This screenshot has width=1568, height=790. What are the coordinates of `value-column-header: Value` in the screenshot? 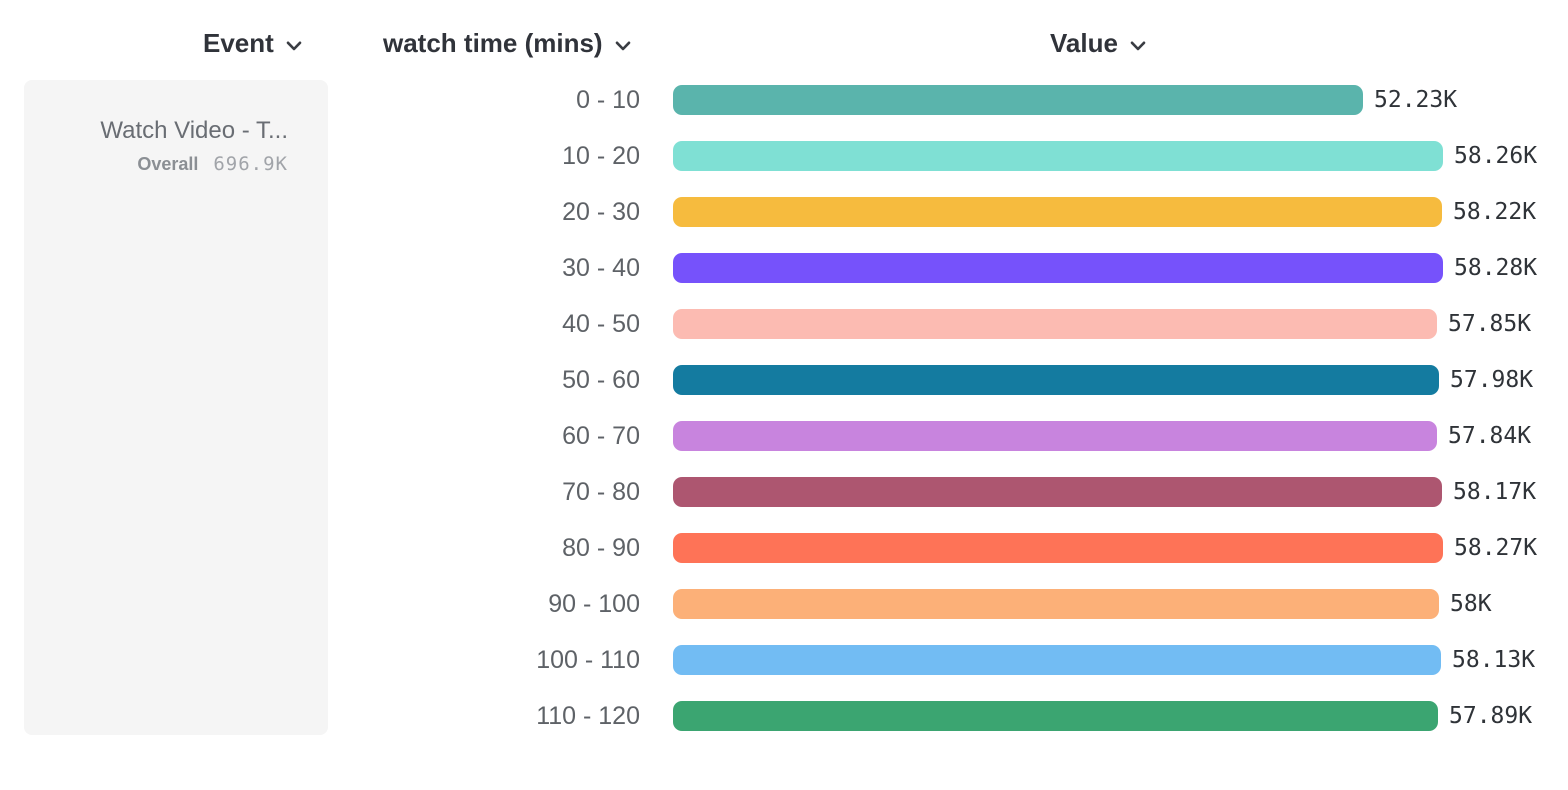 It's located at (1098, 43).